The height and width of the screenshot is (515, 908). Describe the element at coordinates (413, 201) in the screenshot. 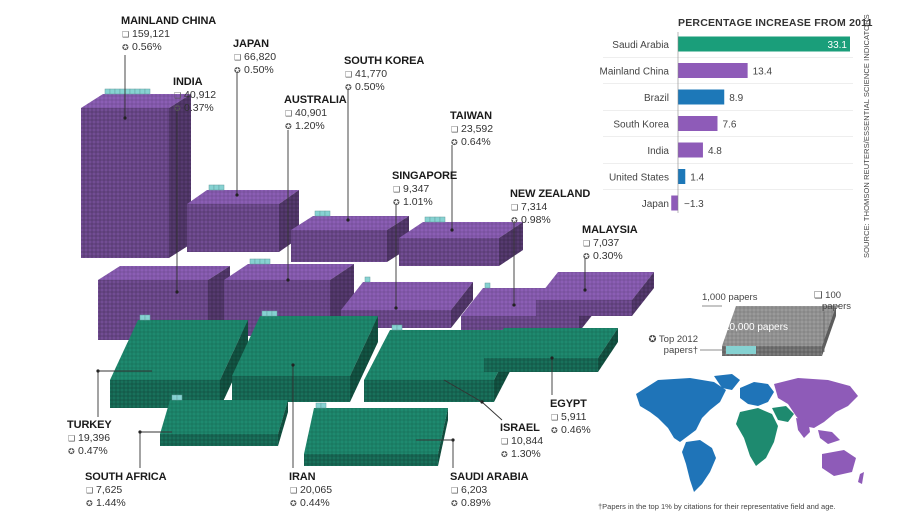

I see `top-percent: ✪ 1.01%` at that location.